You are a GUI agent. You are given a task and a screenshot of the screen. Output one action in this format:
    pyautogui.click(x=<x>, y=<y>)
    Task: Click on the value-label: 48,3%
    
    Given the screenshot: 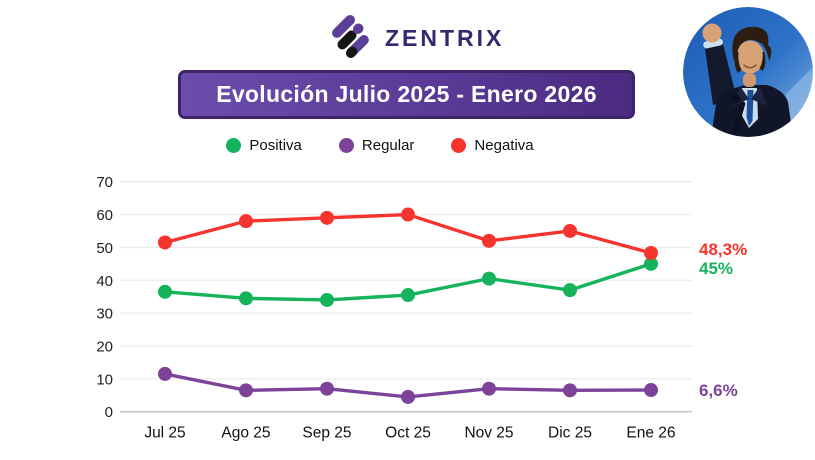 What is the action you would take?
    pyautogui.click(x=723, y=249)
    